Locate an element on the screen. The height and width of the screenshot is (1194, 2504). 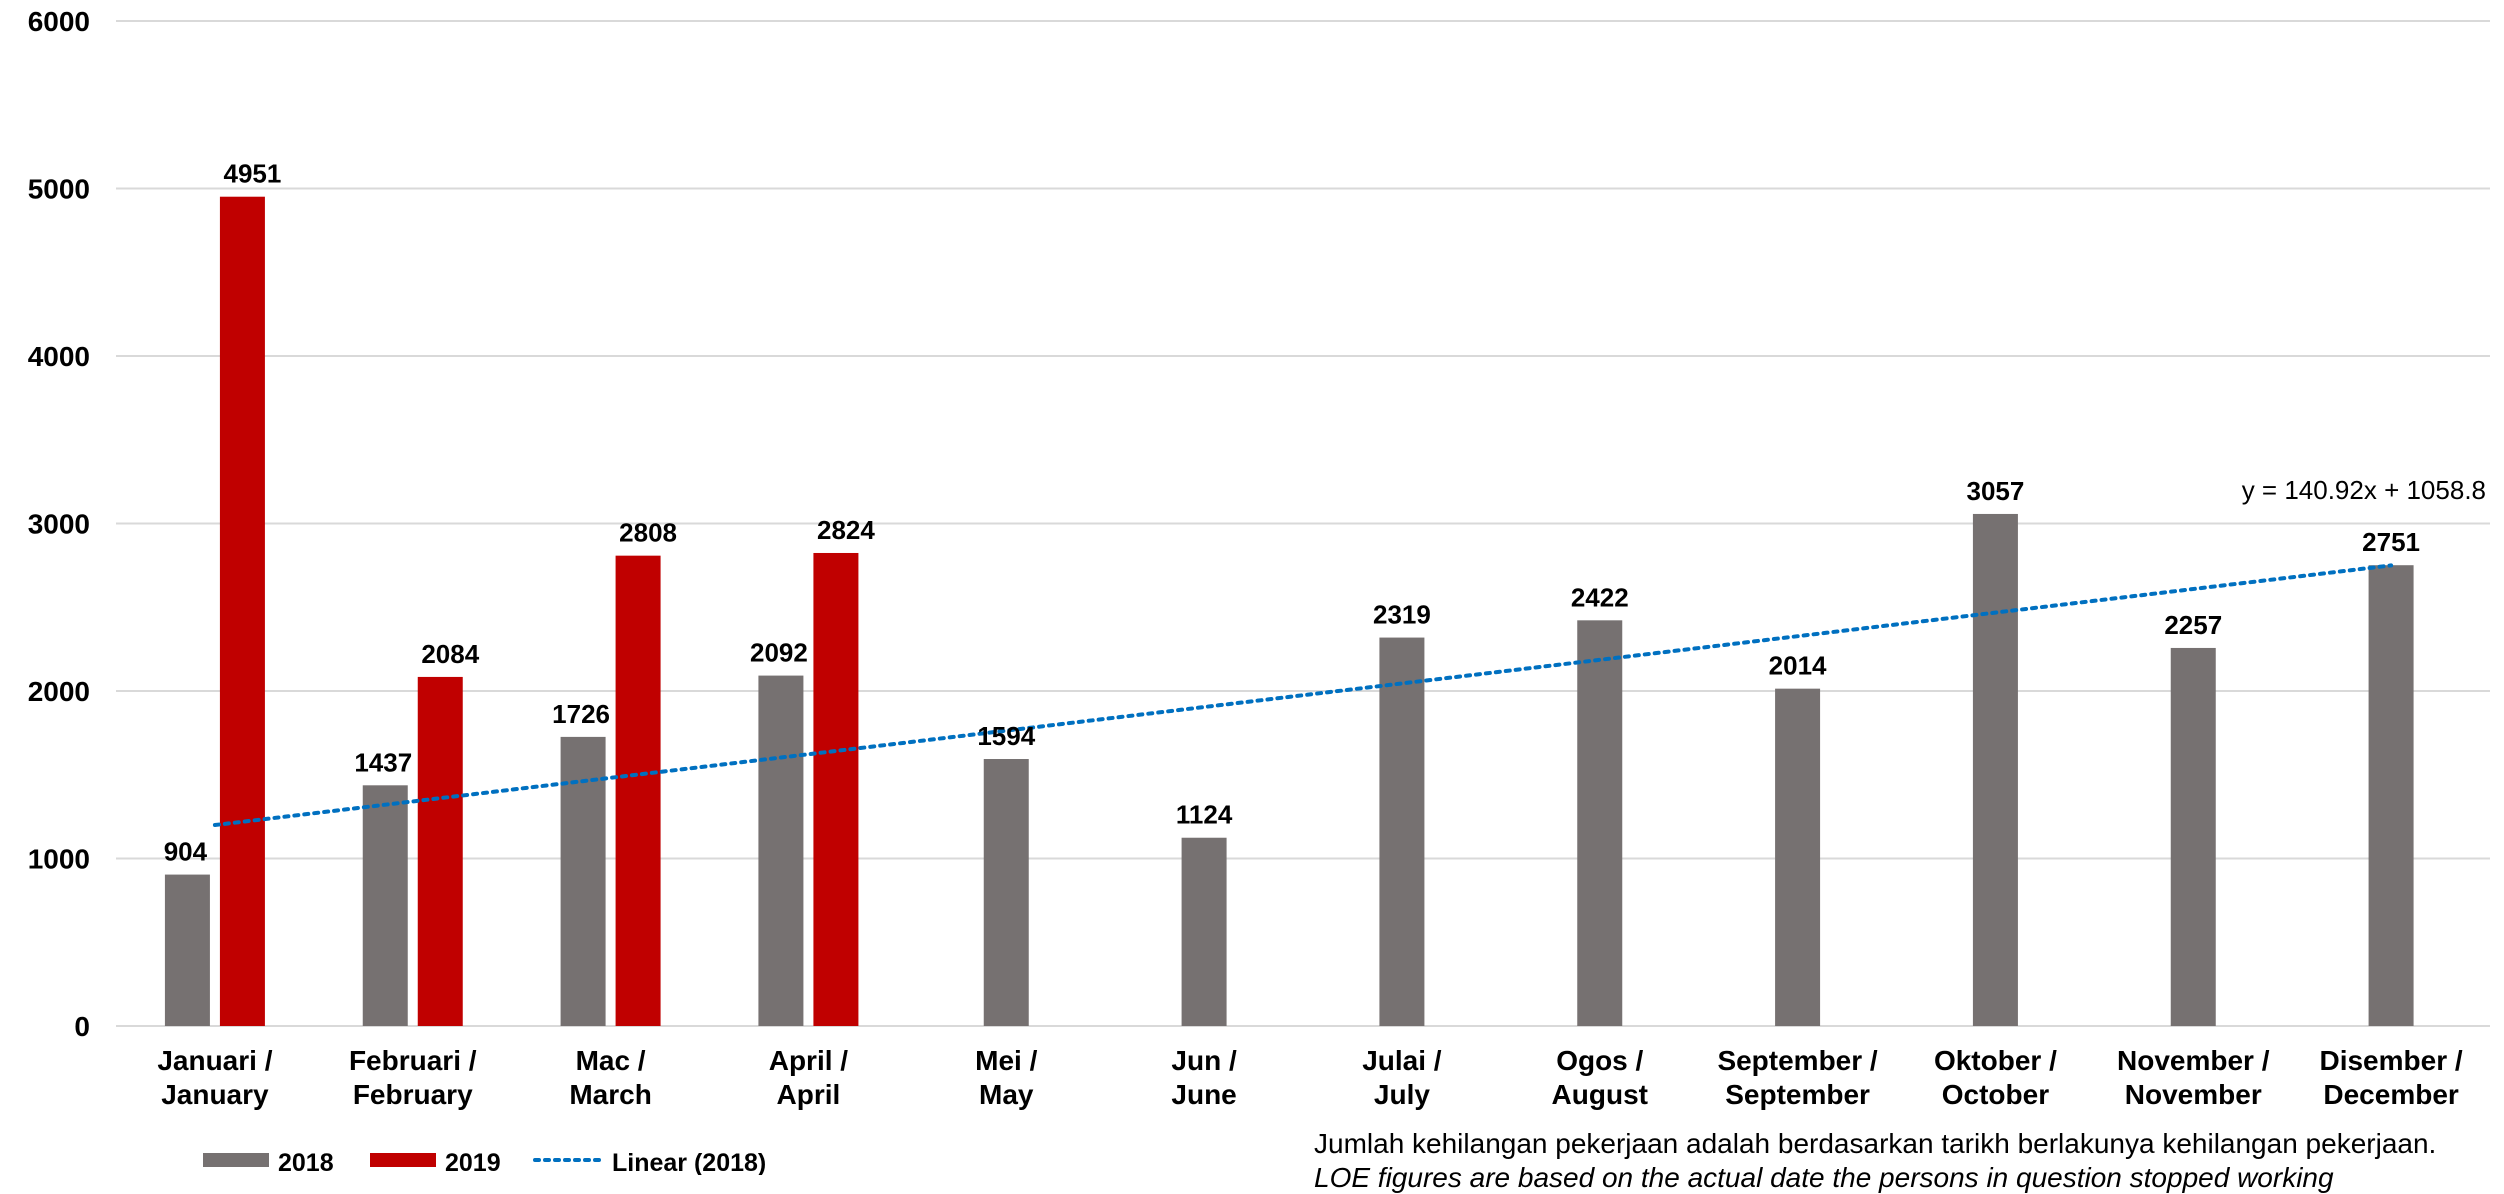
legend-label-2019: 2019 is located at coordinates (473, 1162).